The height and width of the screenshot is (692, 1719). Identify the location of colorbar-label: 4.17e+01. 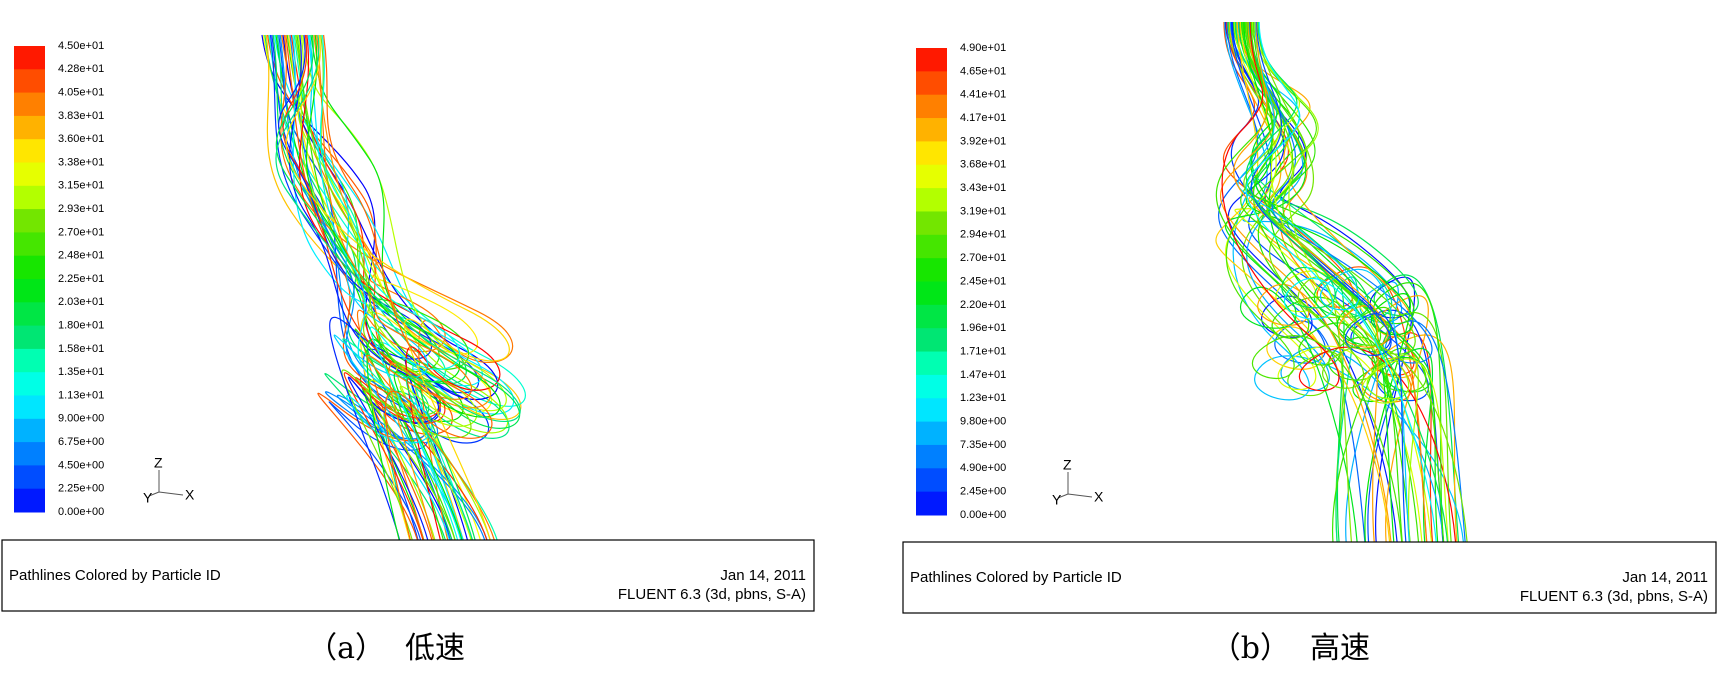
(983, 118).